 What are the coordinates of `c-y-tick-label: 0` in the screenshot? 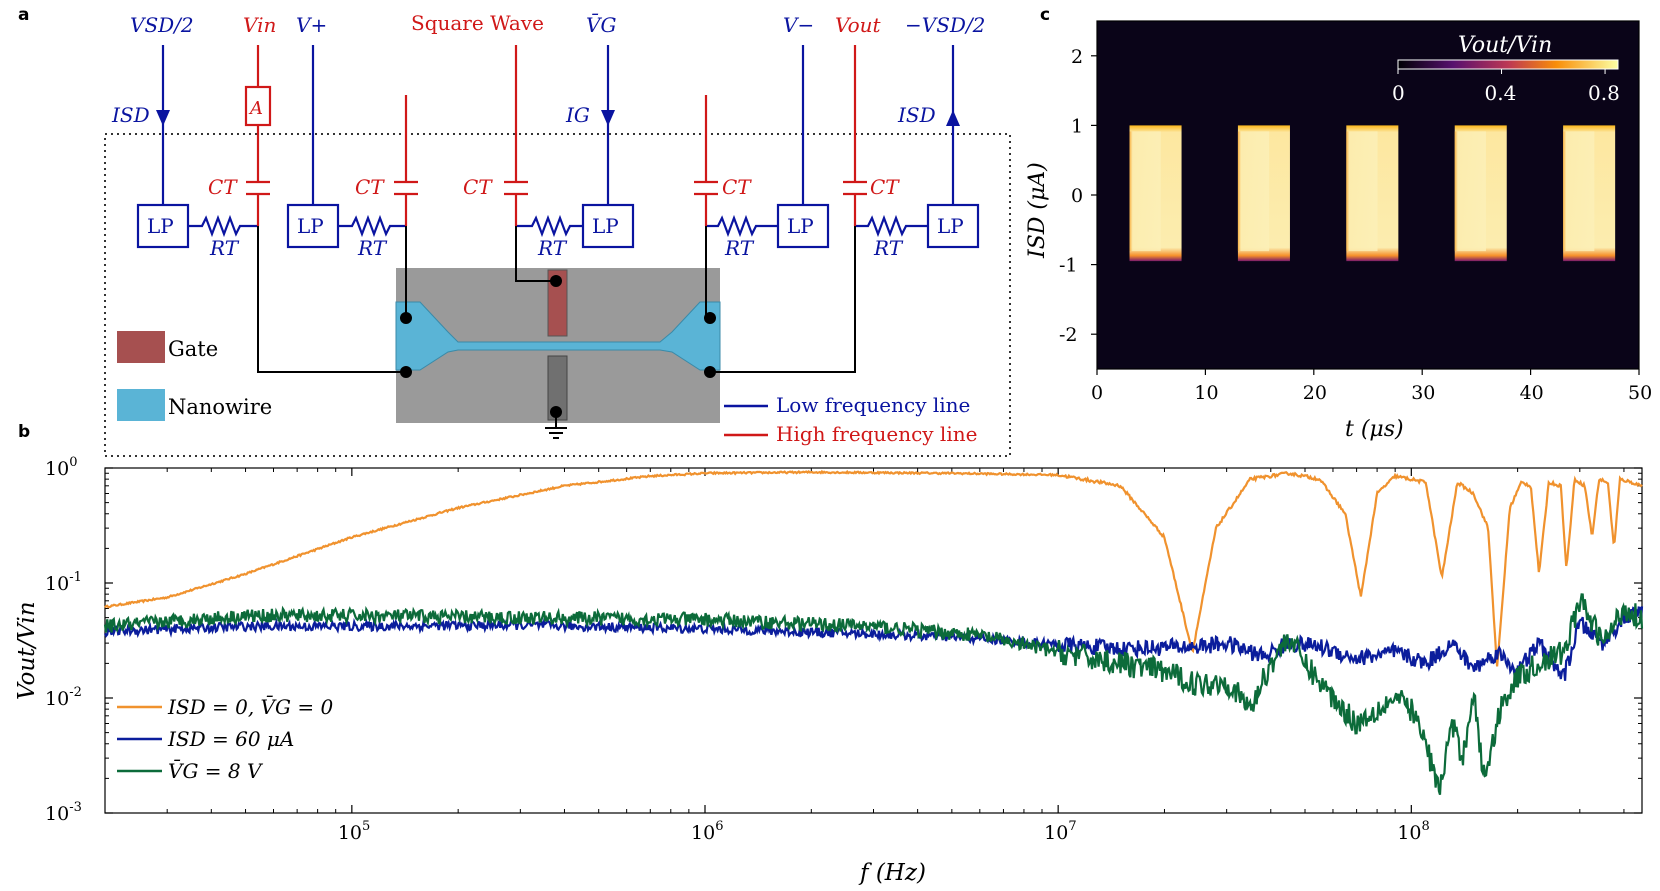 It's located at (1077, 196).